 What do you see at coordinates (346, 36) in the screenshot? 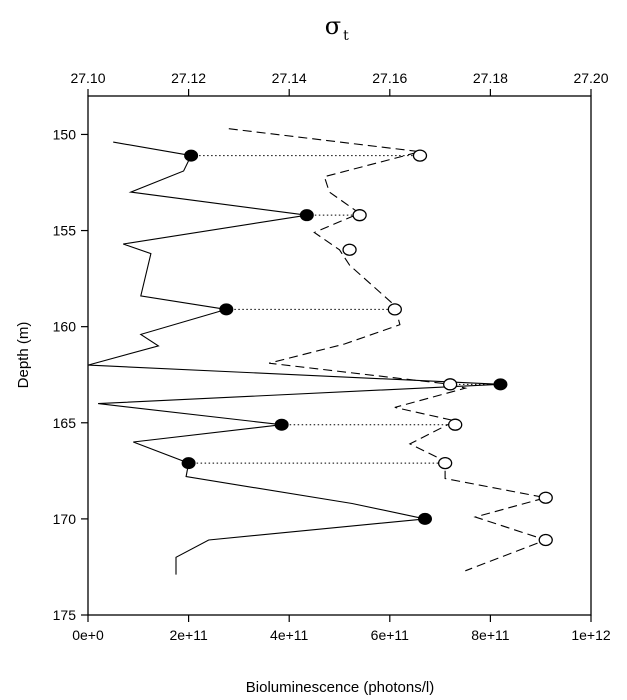
I see `top-axis-title-subscript: t` at bounding box center [346, 36].